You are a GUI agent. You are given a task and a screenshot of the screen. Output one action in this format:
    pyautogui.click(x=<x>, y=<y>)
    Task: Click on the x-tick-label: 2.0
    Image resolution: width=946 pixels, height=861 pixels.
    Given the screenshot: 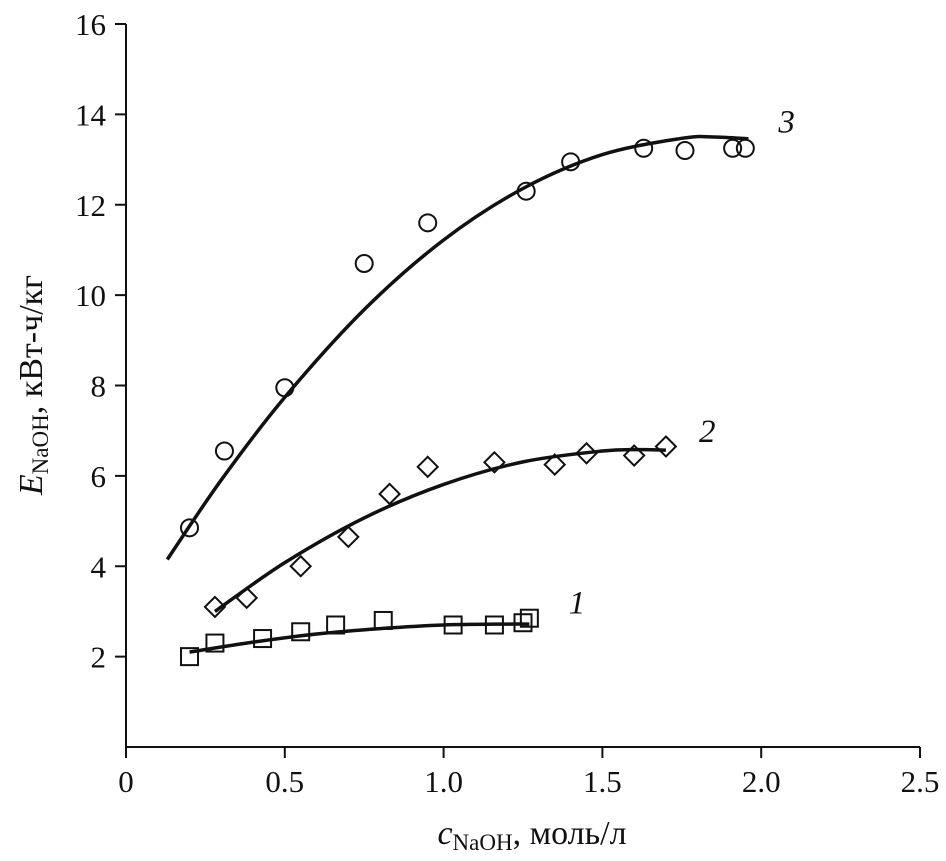 What is the action you would take?
    pyautogui.click(x=761, y=781)
    